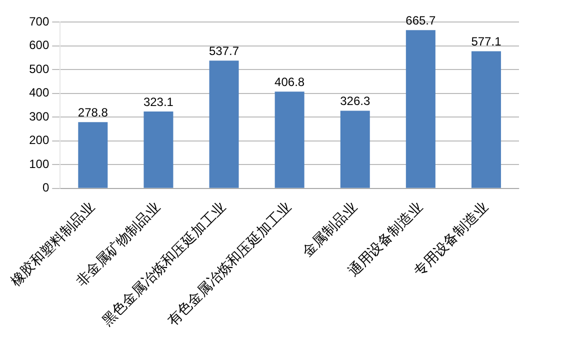  What do you see at coordinates (39, 140) in the screenshot?
I see `y-tick-label: 200` at bounding box center [39, 140].